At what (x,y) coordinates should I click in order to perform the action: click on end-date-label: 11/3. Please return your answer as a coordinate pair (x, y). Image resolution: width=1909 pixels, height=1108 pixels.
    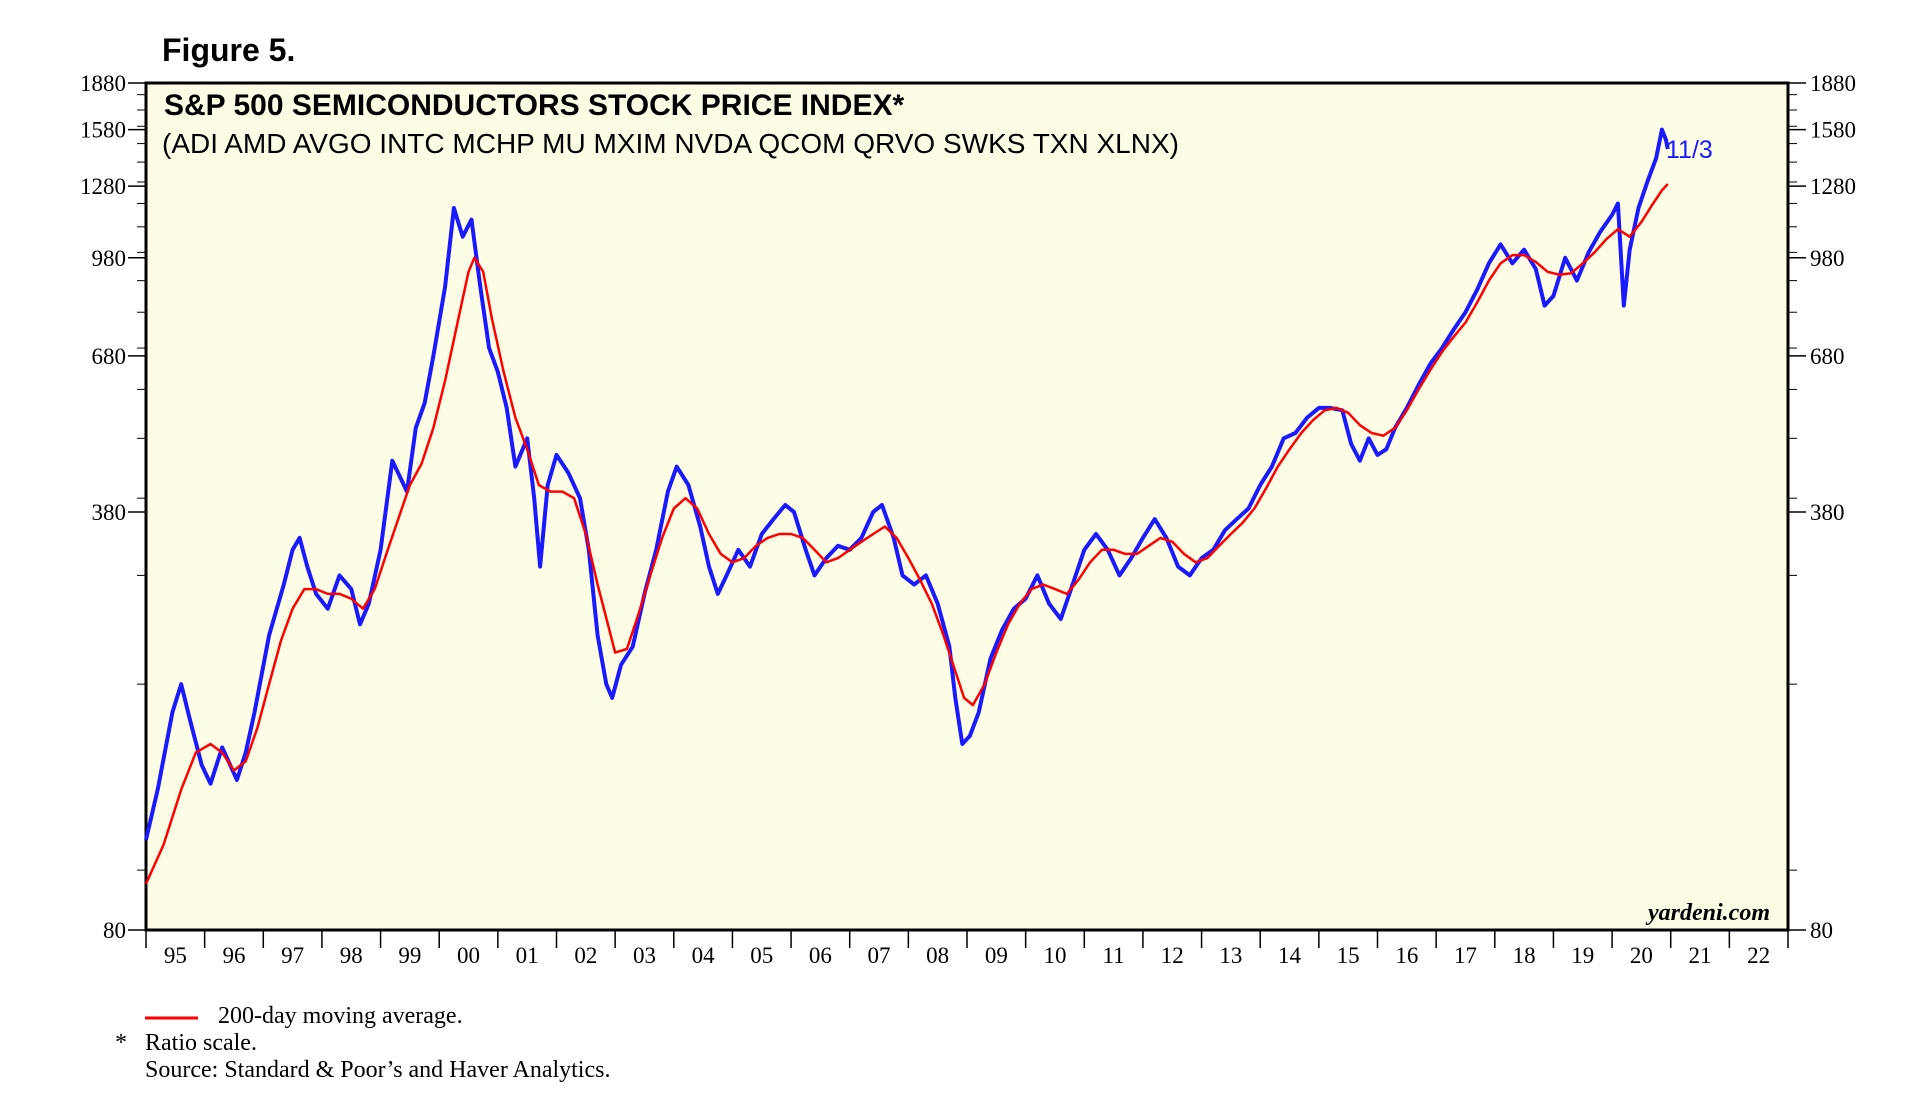
    Looking at the image, I should click on (1689, 150).